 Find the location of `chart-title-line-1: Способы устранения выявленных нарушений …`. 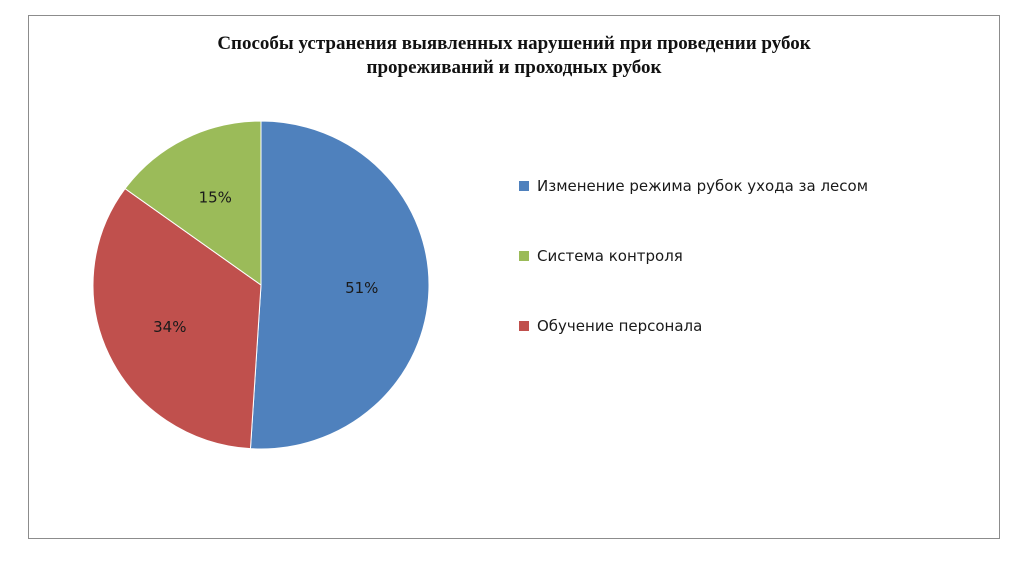

chart-title-line-1: Способы устранения выявленных нарушений … is located at coordinates (514, 43).